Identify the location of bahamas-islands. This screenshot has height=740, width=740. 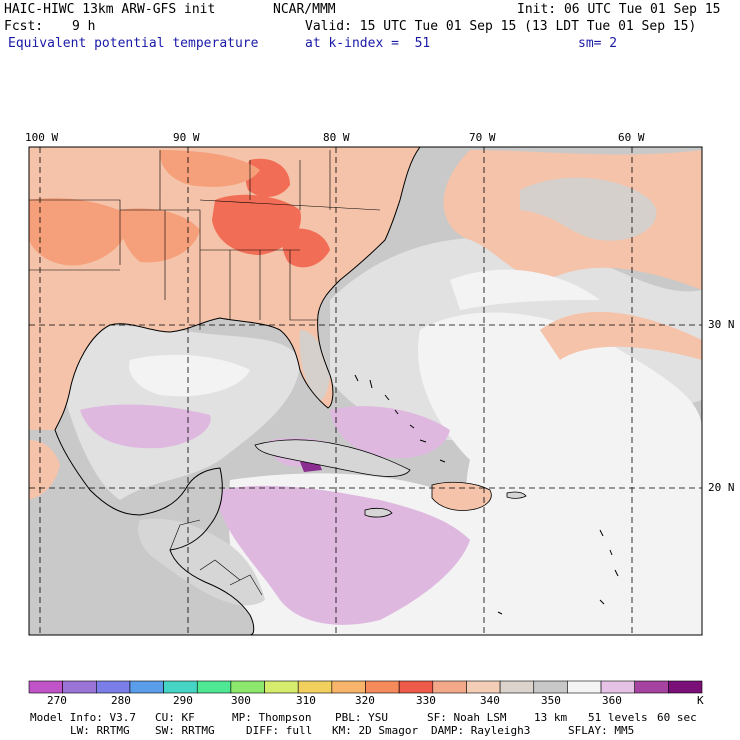
(486, 494).